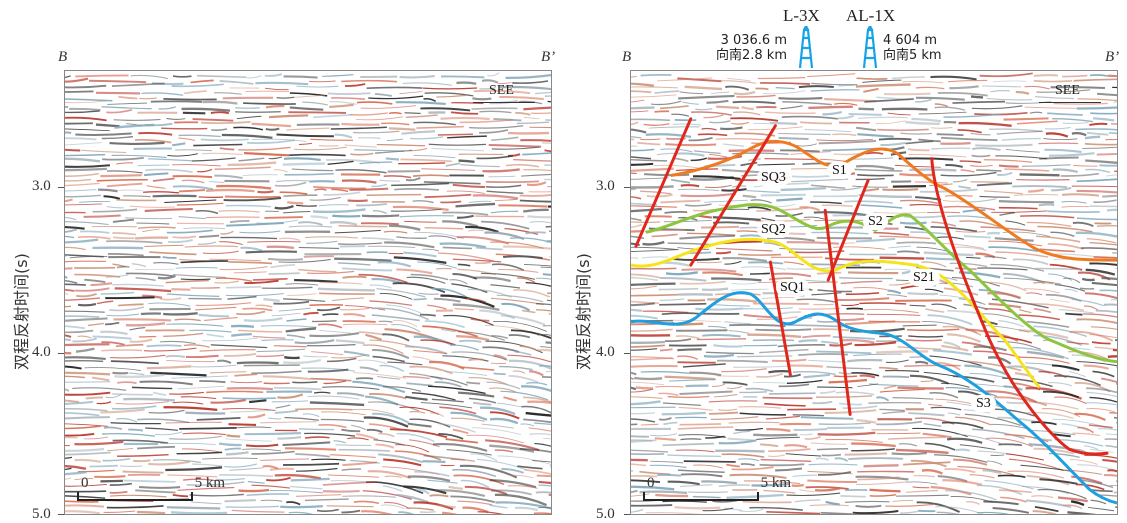  I want to click on left-y-tick-label-3: 3.0, so click(41, 186).